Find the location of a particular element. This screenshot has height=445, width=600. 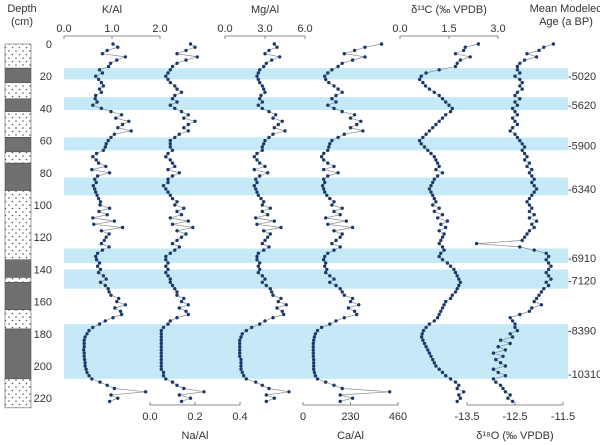

top-axis-title-0: K/Al is located at coordinates (112, 10).